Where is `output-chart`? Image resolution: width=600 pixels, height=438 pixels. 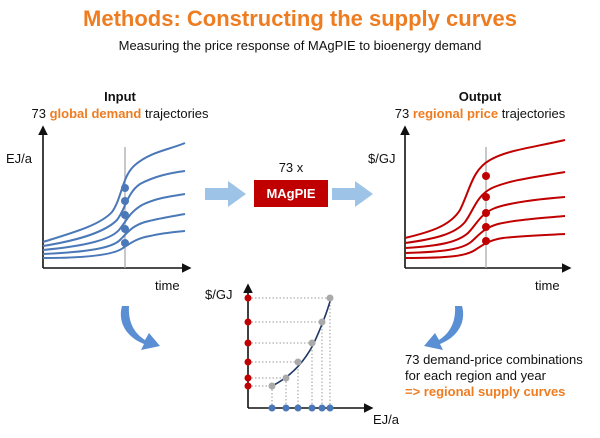 output-chart is located at coordinates (486, 199).